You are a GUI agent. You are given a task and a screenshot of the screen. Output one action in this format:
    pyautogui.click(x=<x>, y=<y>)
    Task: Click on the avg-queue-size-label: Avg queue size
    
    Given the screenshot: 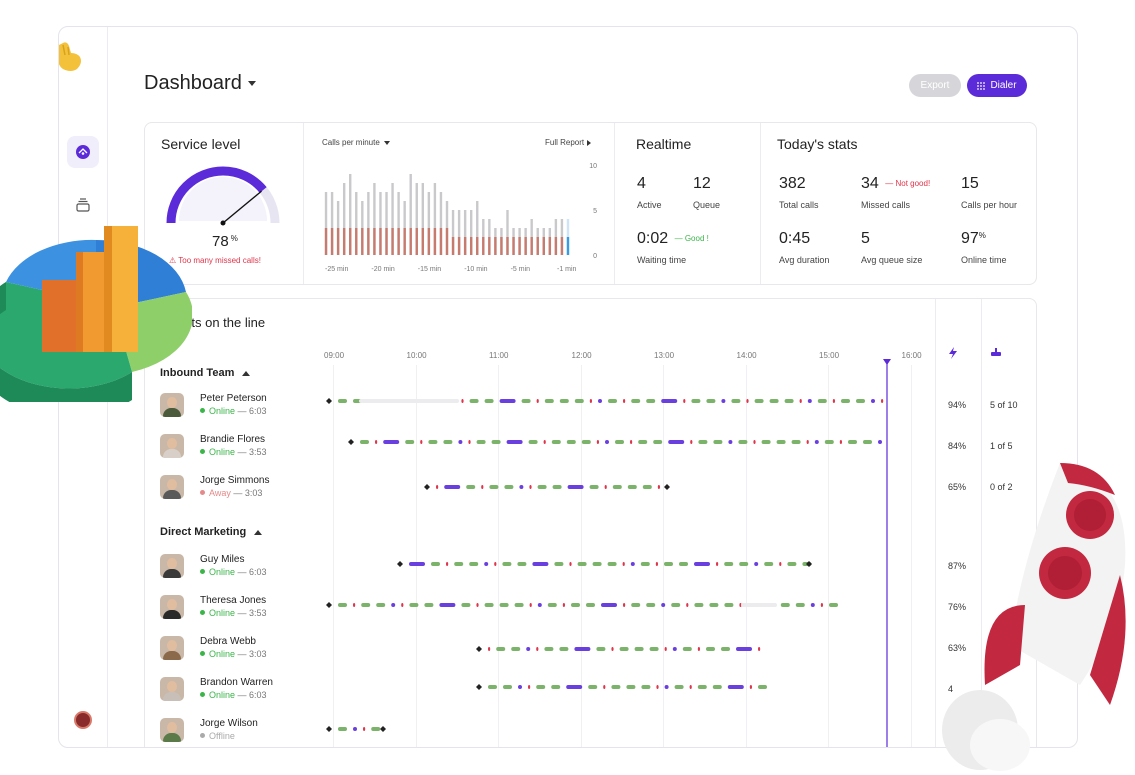 What is the action you would take?
    pyautogui.click(x=892, y=260)
    